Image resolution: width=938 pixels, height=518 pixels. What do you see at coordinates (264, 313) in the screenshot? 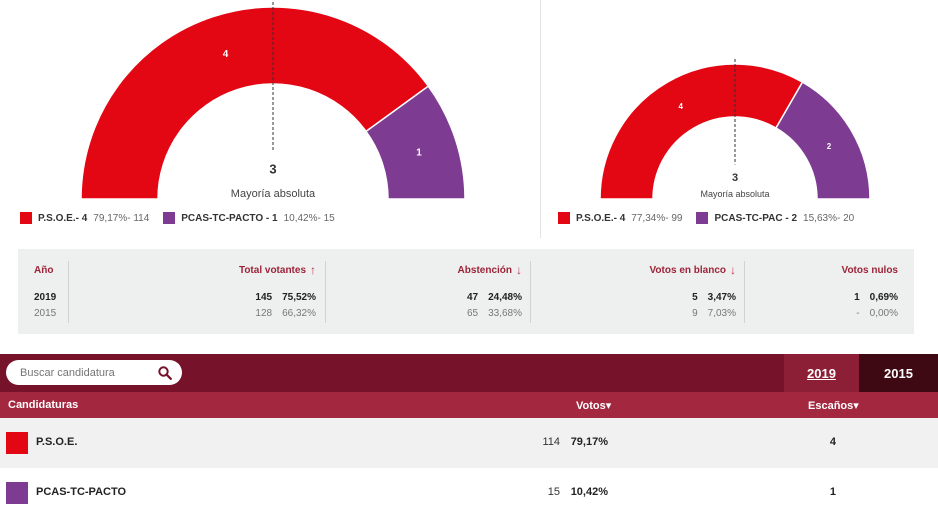
I see `summary-count: 128` at bounding box center [264, 313].